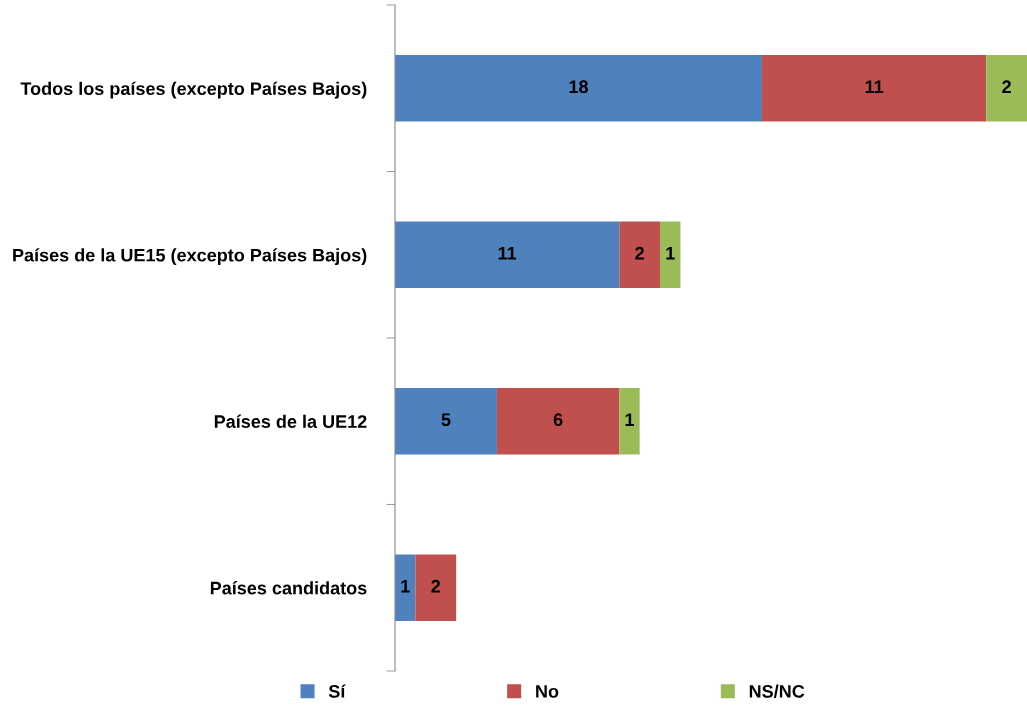 The width and height of the screenshot is (1027, 711). I want to click on data-label: 18, so click(578, 87).